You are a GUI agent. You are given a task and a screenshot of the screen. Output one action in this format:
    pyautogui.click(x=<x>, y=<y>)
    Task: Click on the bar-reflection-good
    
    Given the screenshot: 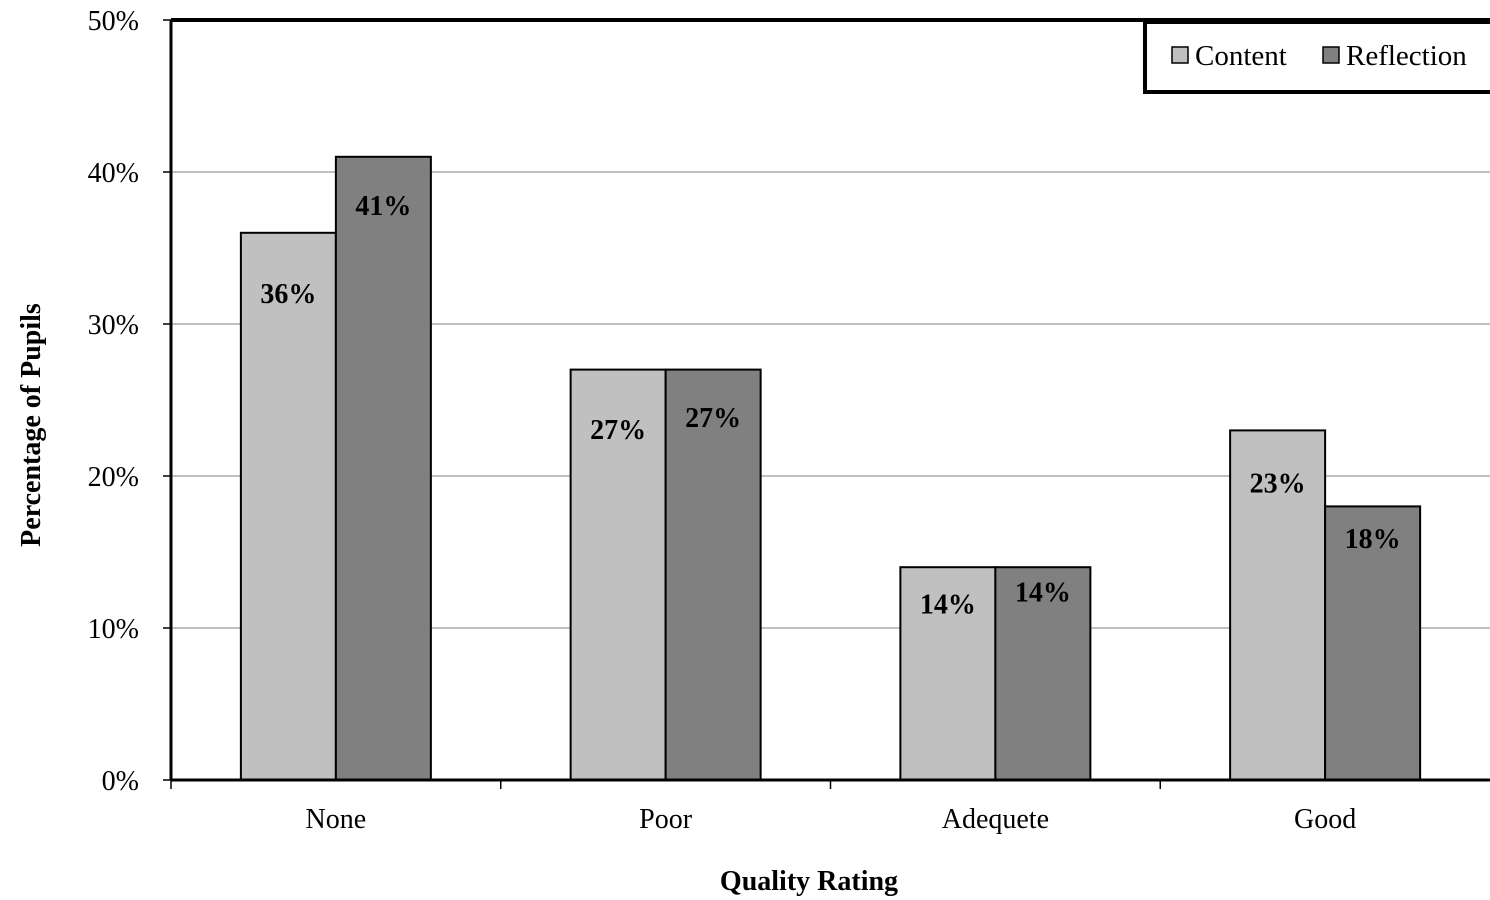 What is the action you would take?
    pyautogui.click(x=1373, y=643)
    